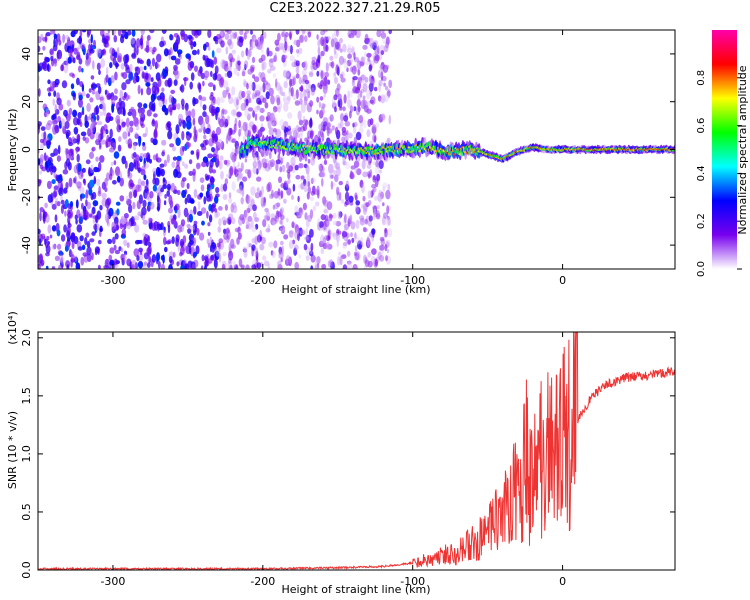  I want to click on bottom-y-axis-label: SNR (10 * v/v), so click(12, 450).